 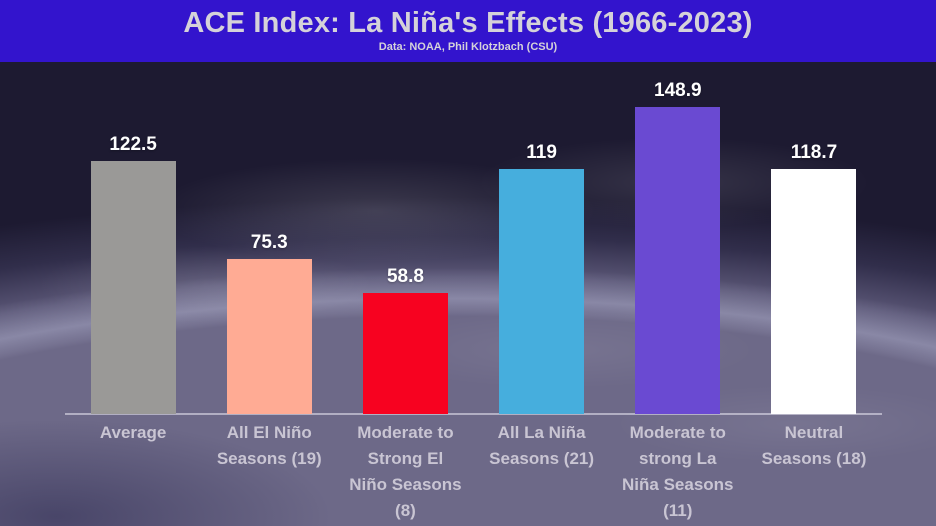 What do you see at coordinates (678, 90) in the screenshot?
I see `bar-value-label: 148.9` at bounding box center [678, 90].